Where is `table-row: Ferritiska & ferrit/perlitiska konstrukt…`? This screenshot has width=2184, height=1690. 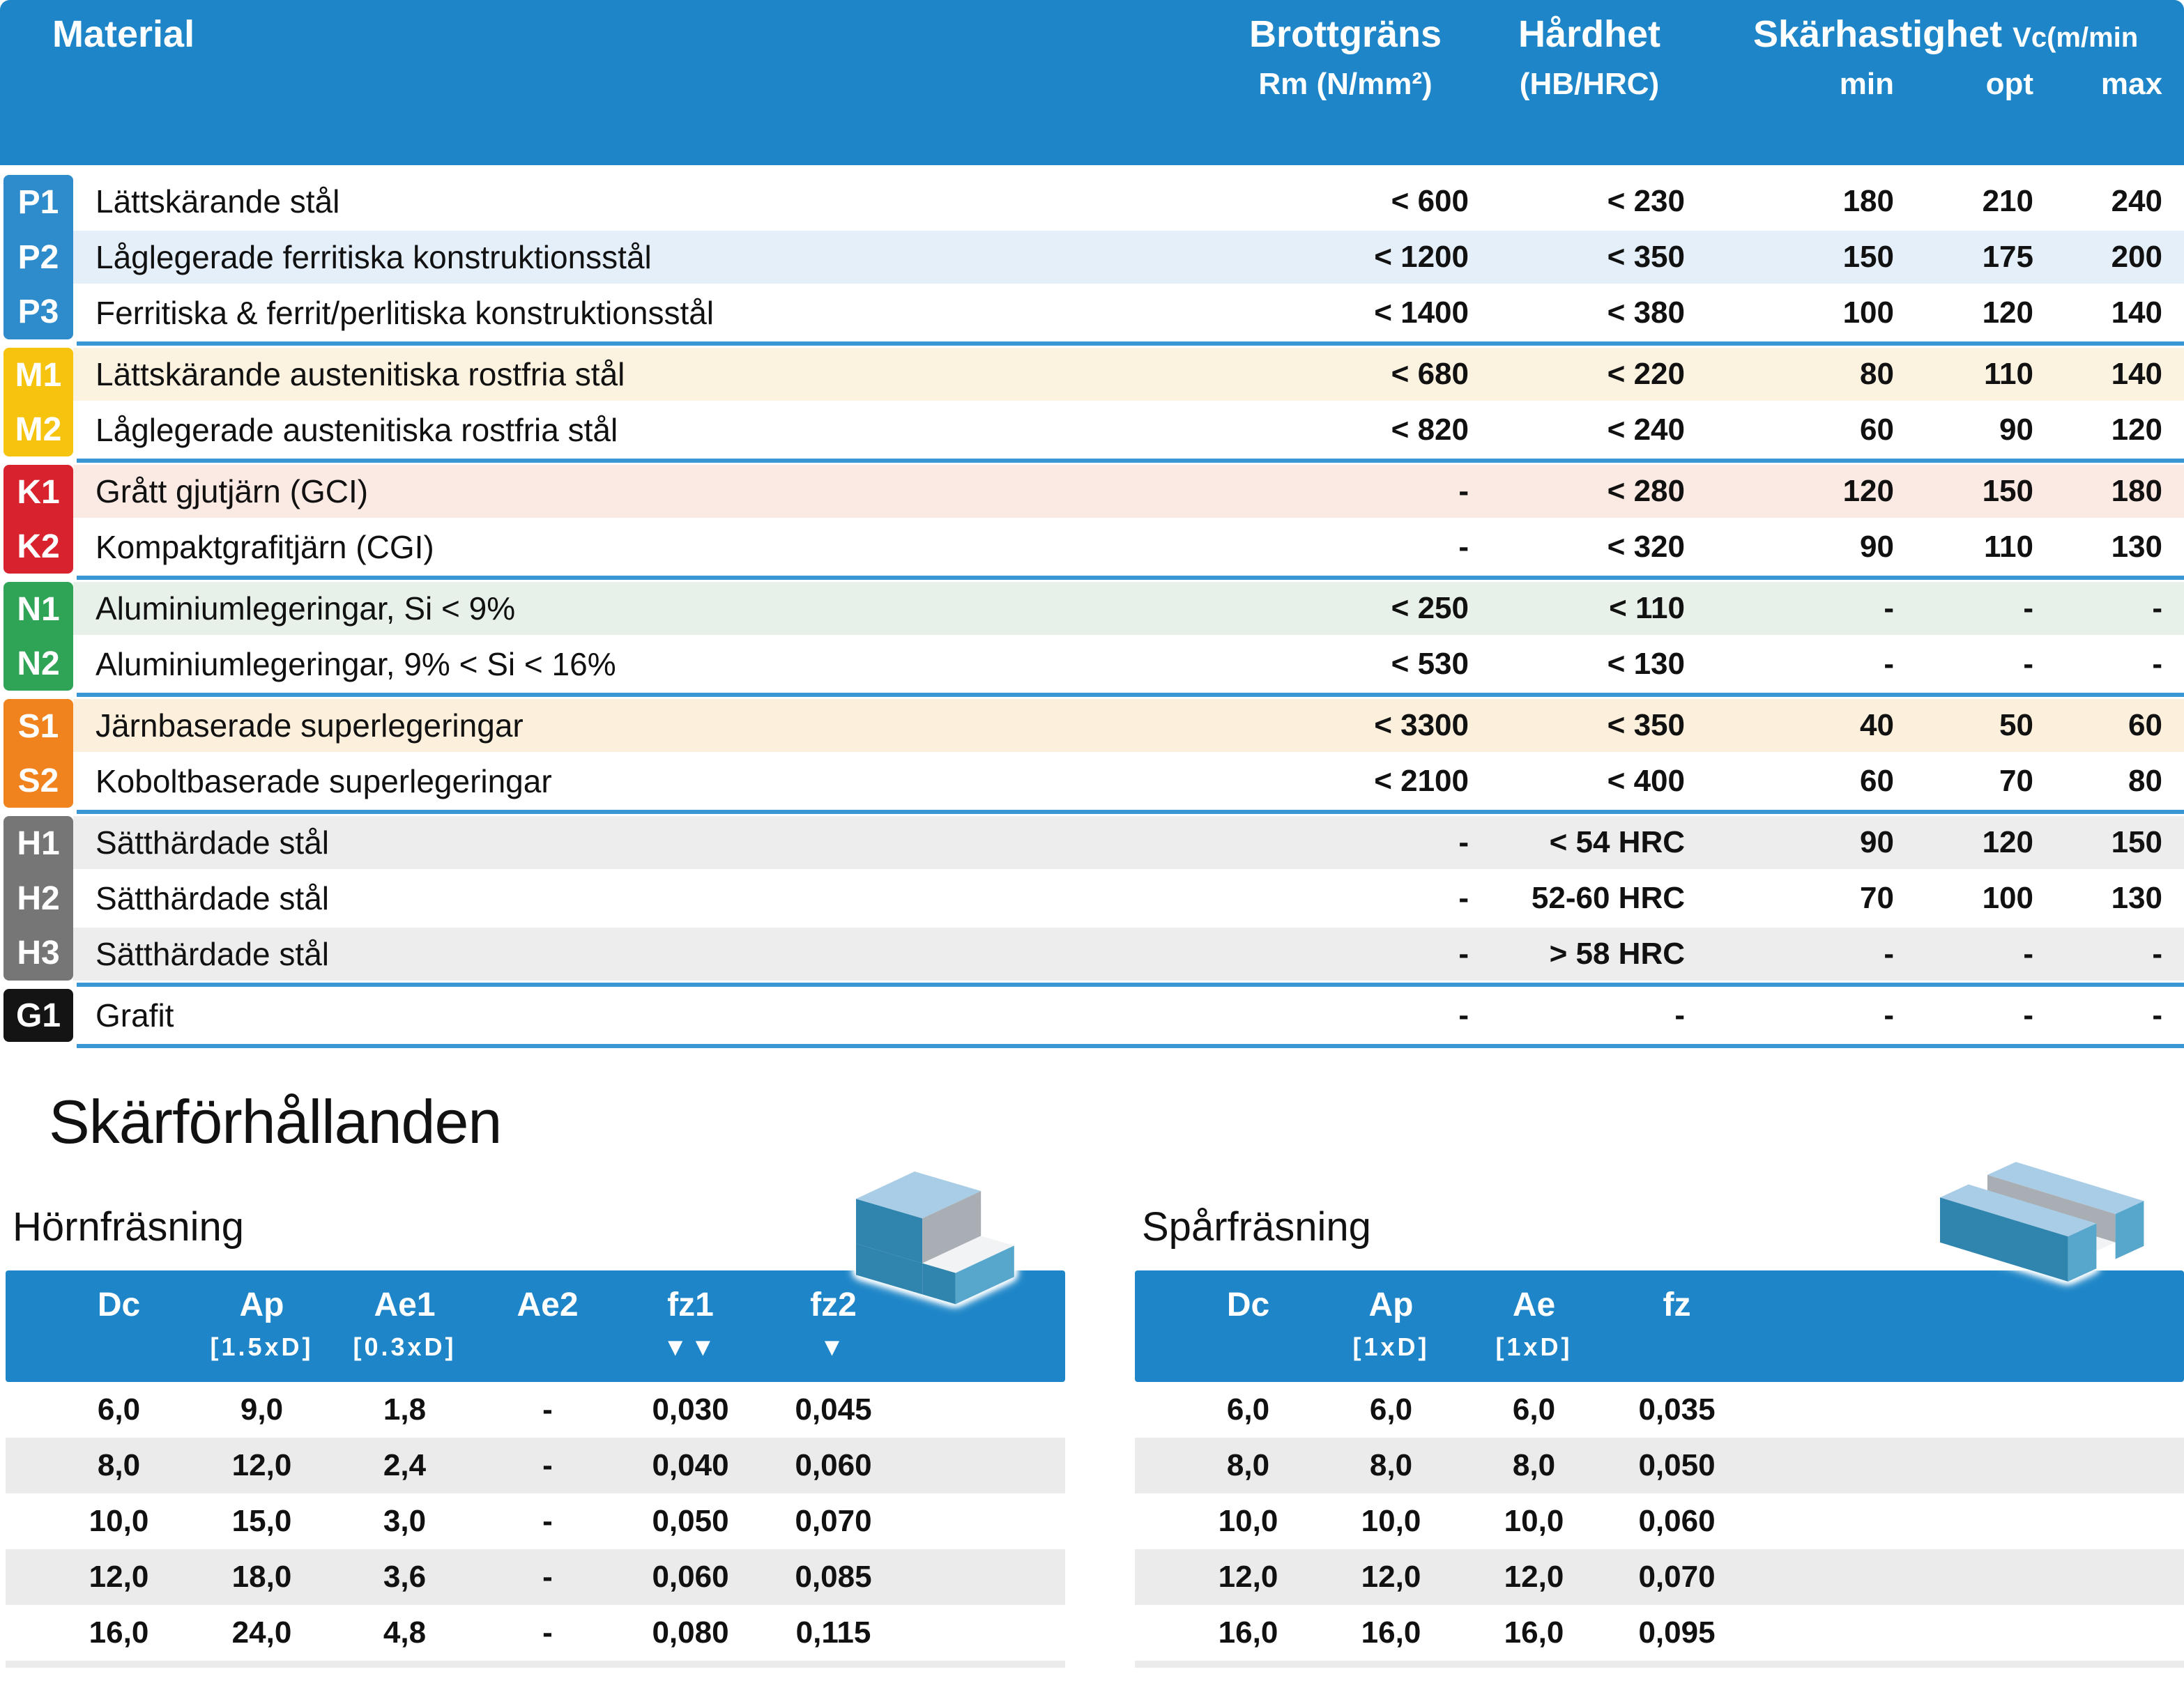
table-row: Ferritiska & ferrit/perlitiska konstrukt… is located at coordinates (1128, 312).